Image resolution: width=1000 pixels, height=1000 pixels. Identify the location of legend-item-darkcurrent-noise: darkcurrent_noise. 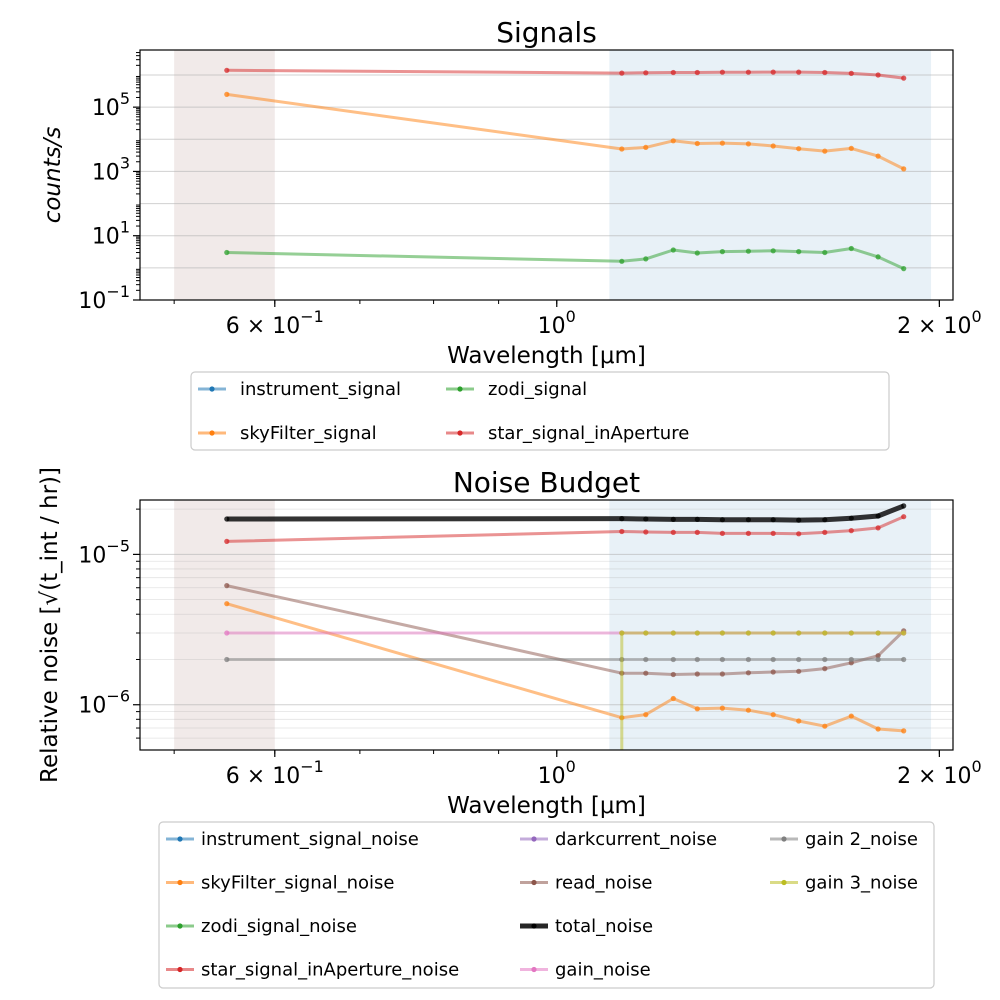
(618, 839).